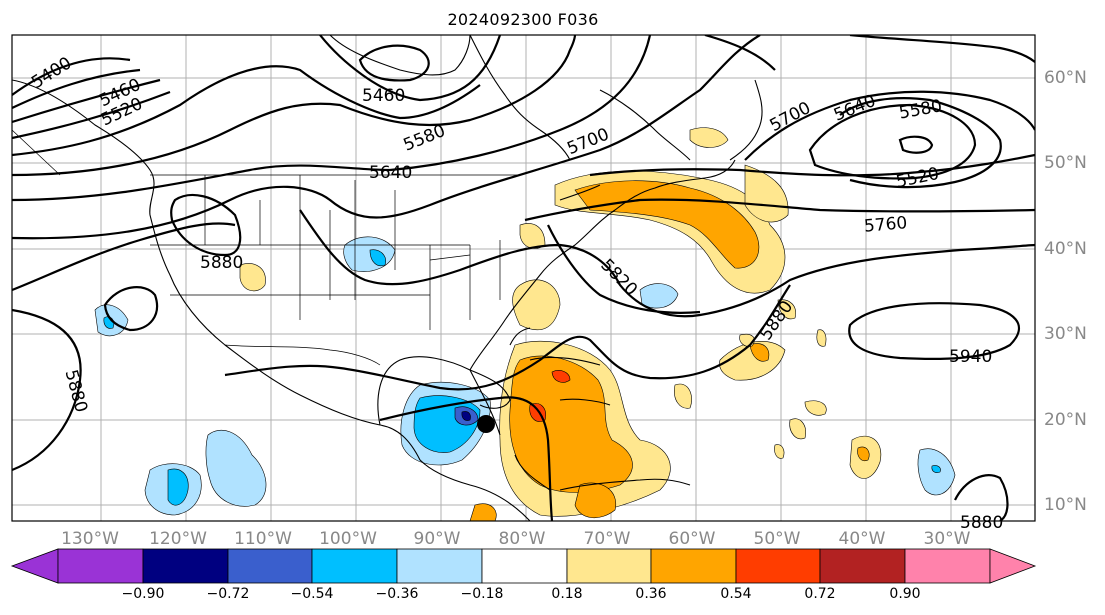 This screenshot has height=615, width=1105. I want to click on lon-label: 100°W, so click(348, 539).